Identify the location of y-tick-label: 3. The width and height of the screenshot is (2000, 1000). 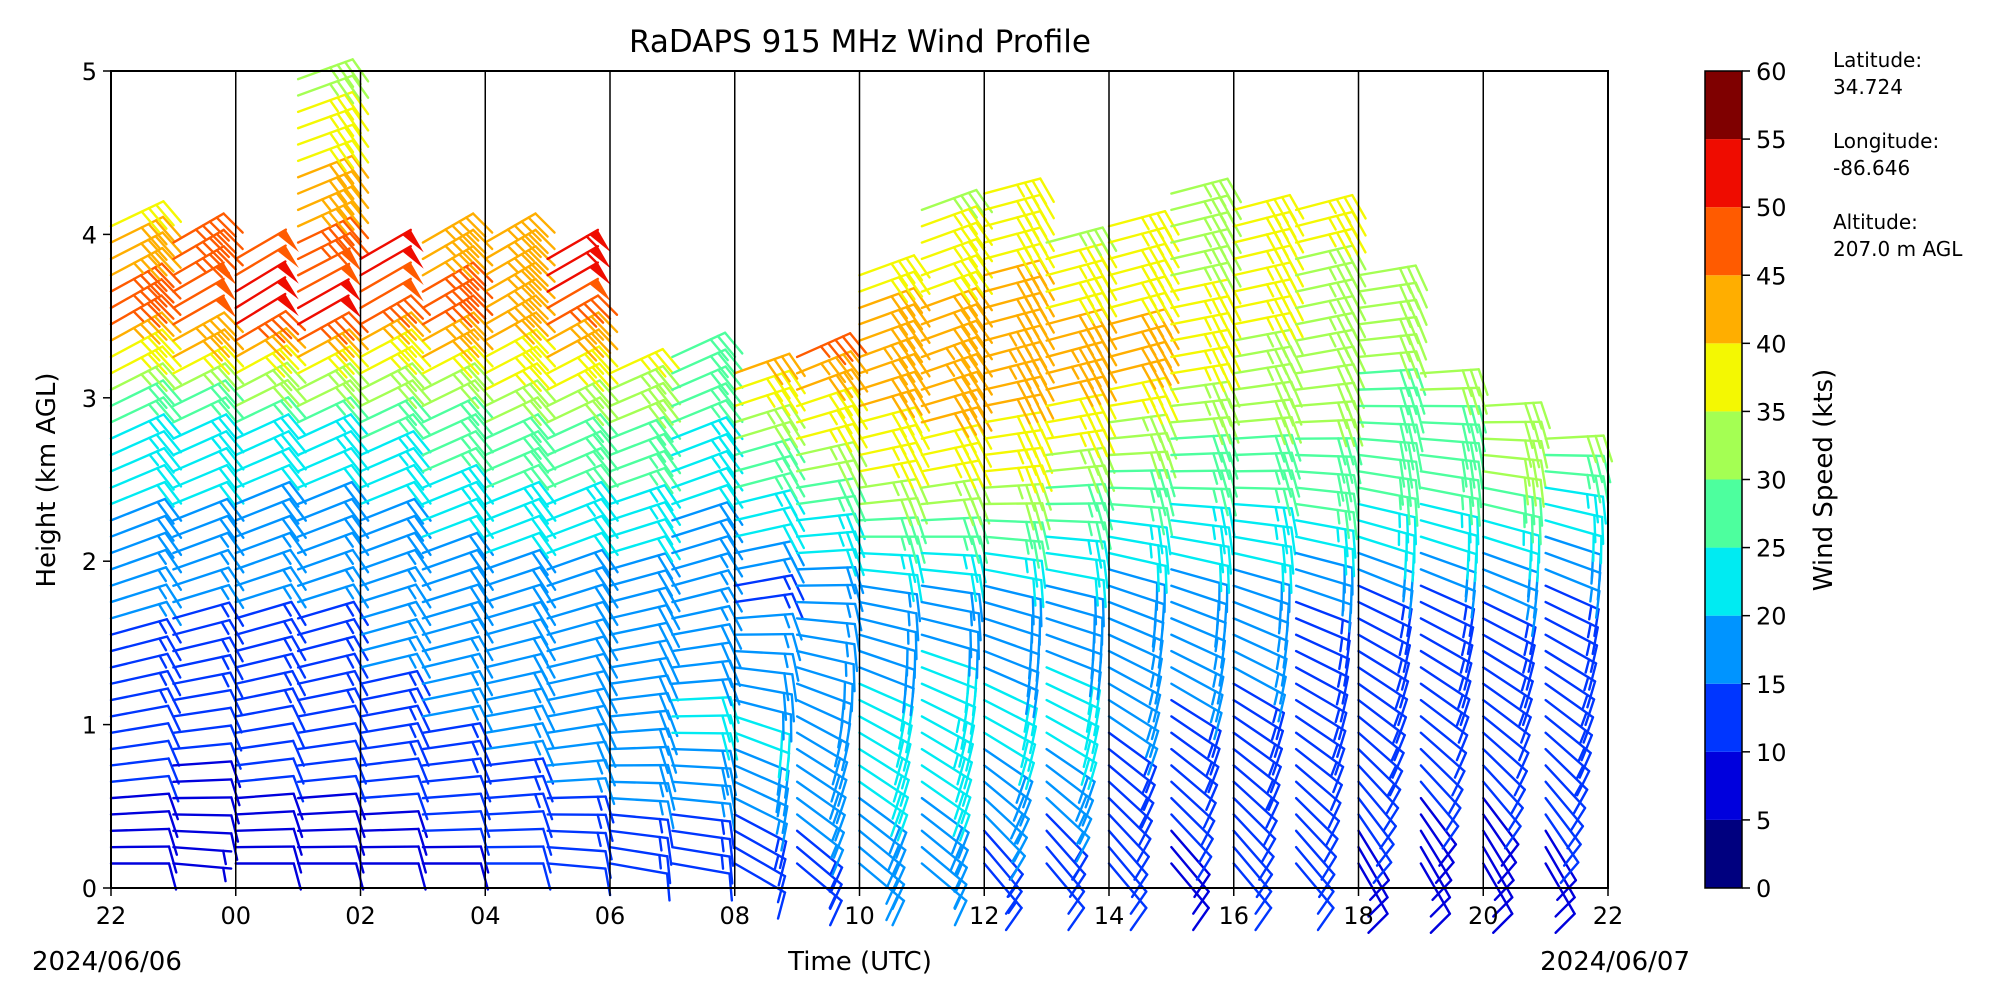
(89, 399).